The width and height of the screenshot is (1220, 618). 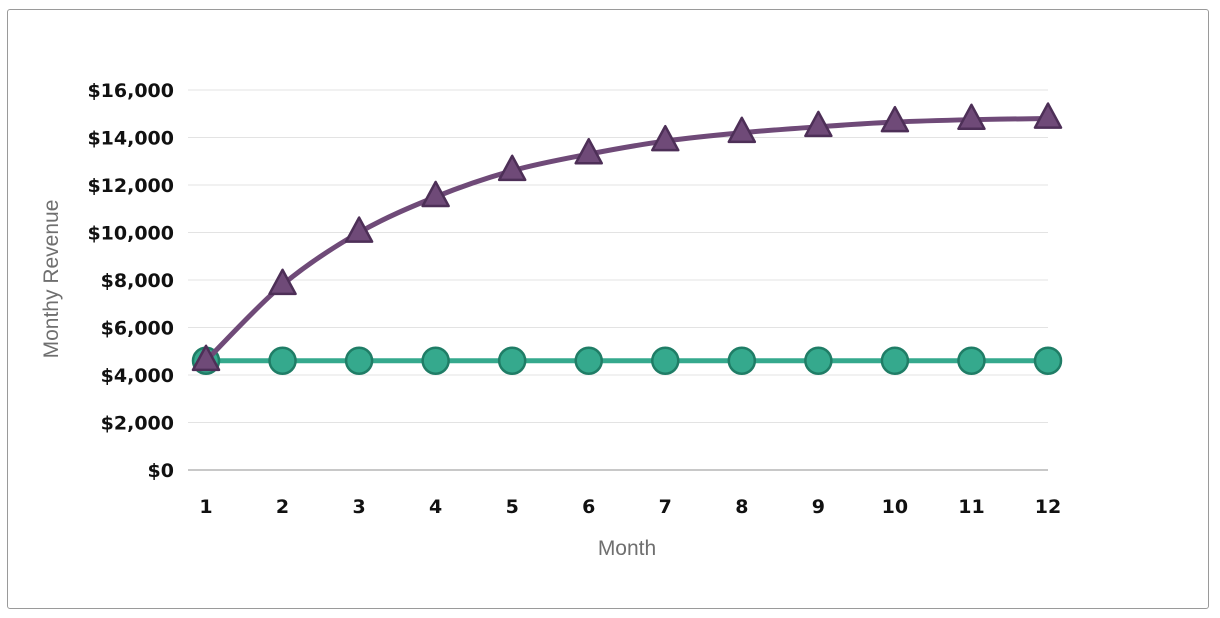 I want to click on x-tick-label: 12, so click(x=1048, y=507).